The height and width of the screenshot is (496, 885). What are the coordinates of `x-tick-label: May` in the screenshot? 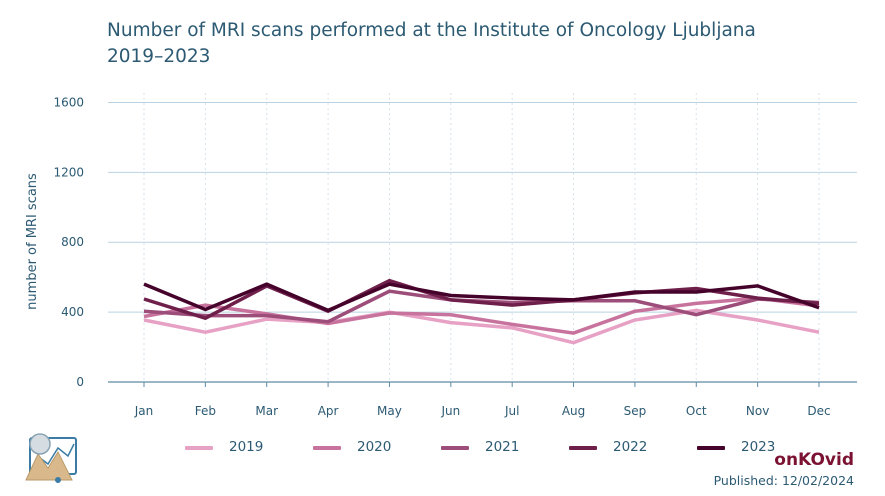 It's located at (389, 411).